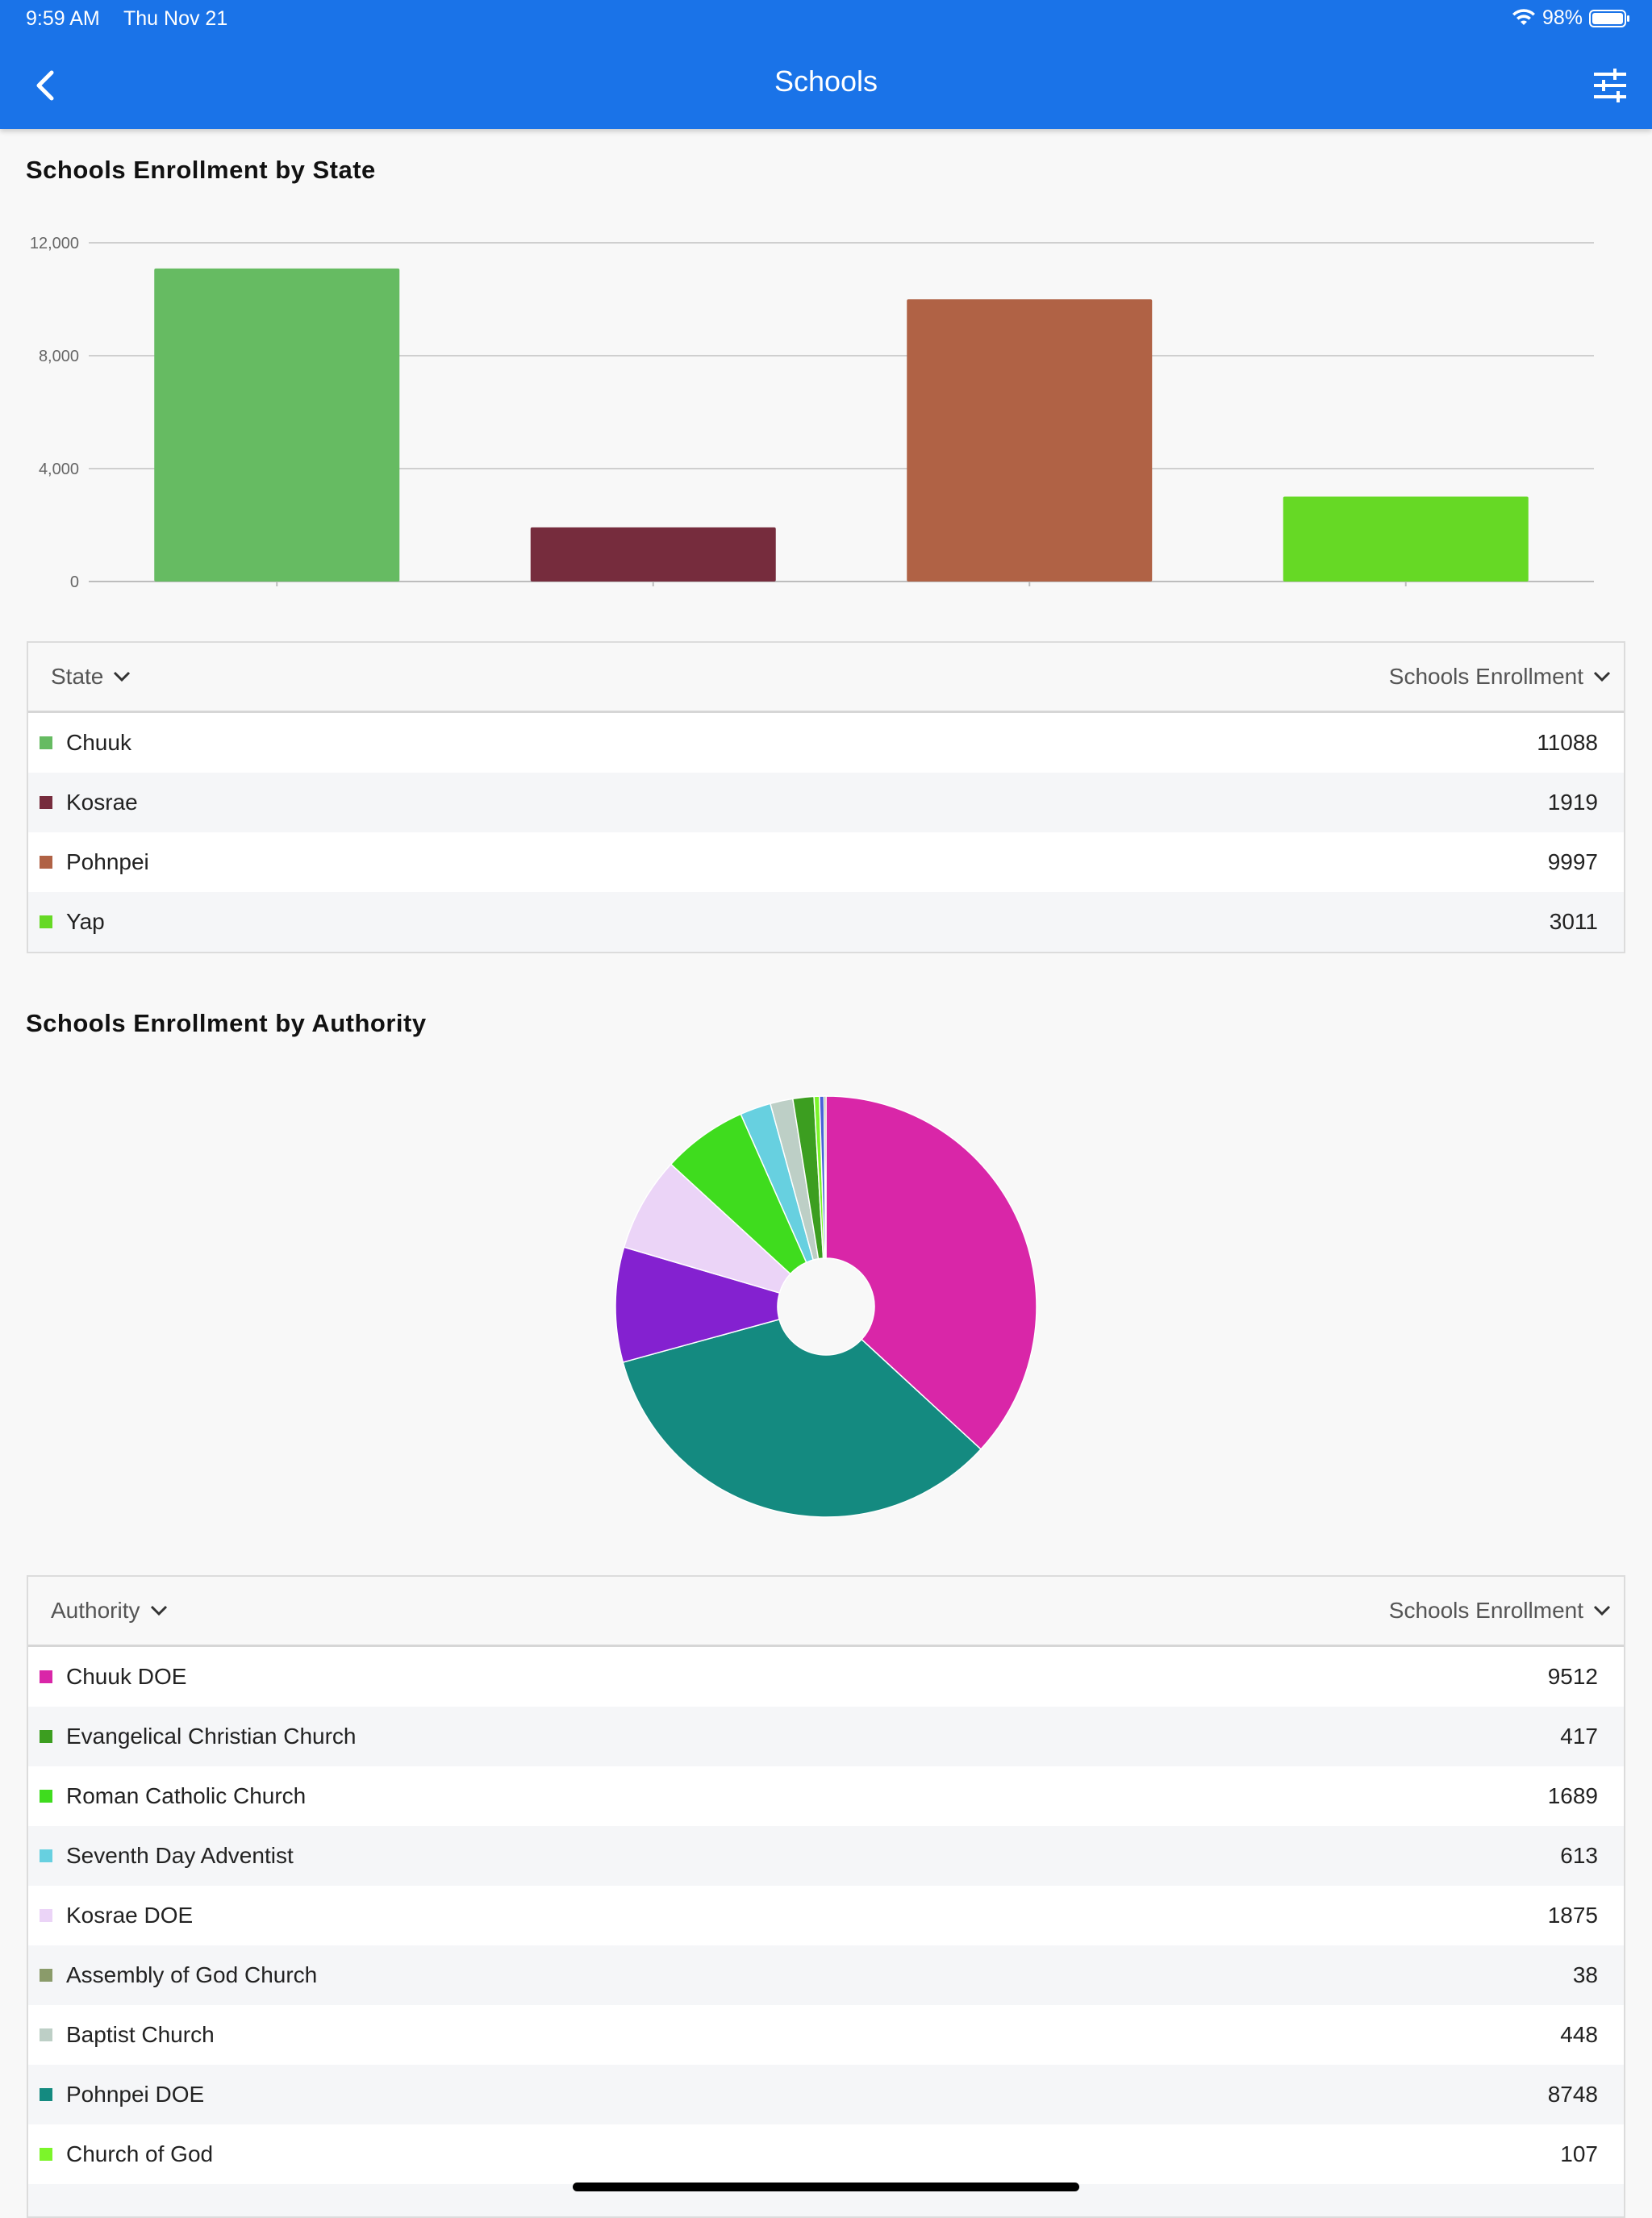 Image resolution: width=1652 pixels, height=2218 pixels. What do you see at coordinates (59, 357) in the screenshot?
I see `y-tick-label: 8,000` at bounding box center [59, 357].